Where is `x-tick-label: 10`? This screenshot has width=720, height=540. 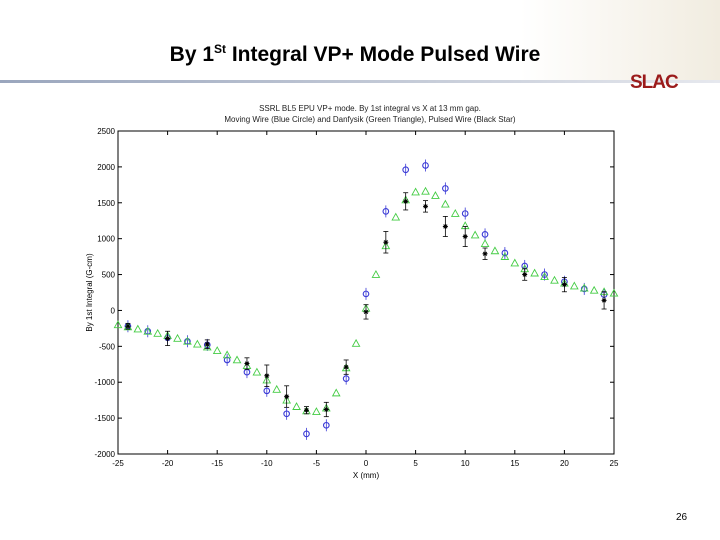 x-tick-label: 10 is located at coordinates (465, 463).